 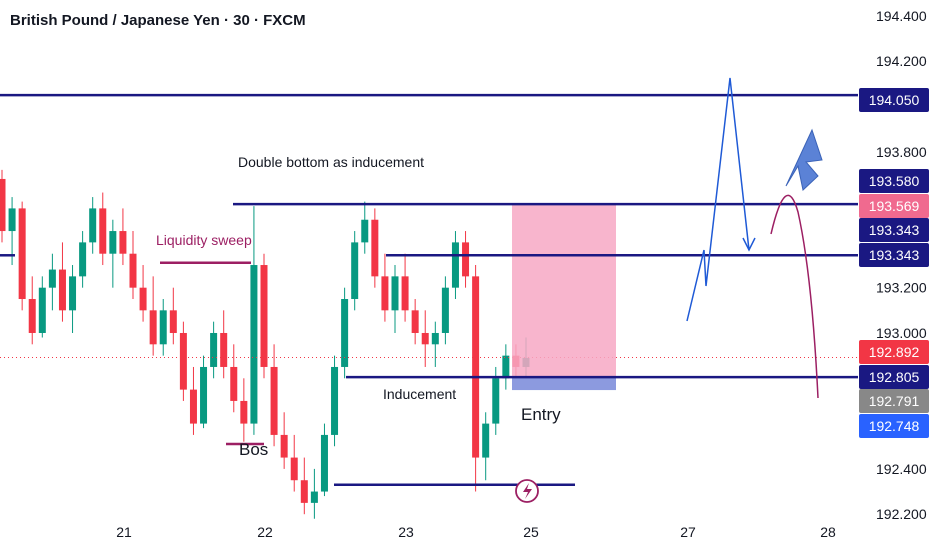 I want to click on price-label-text: 193.569, so click(x=894, y=206).